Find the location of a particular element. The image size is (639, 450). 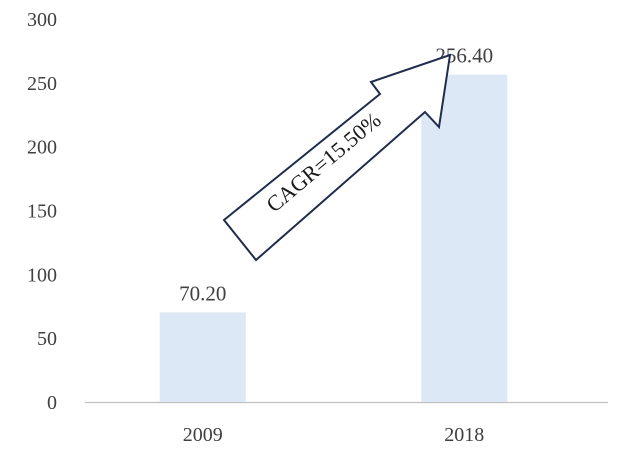

y-tick-label: 300 is located at coordinates (42, 20).